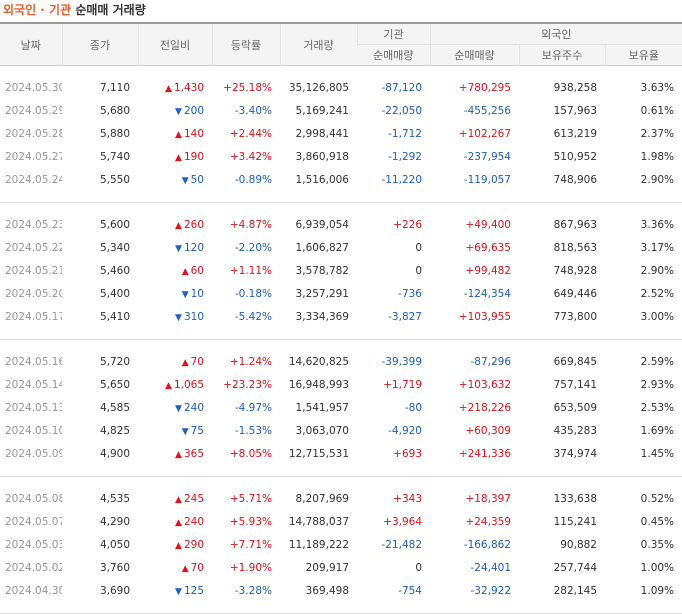 Image resolution: width=682 pixels, height=614 pixels. What do you see at coordinates (37, 10) in the screenshot?
I see `section-title-highlight: 외국인 · 기관` at bounding box center [37, 10].